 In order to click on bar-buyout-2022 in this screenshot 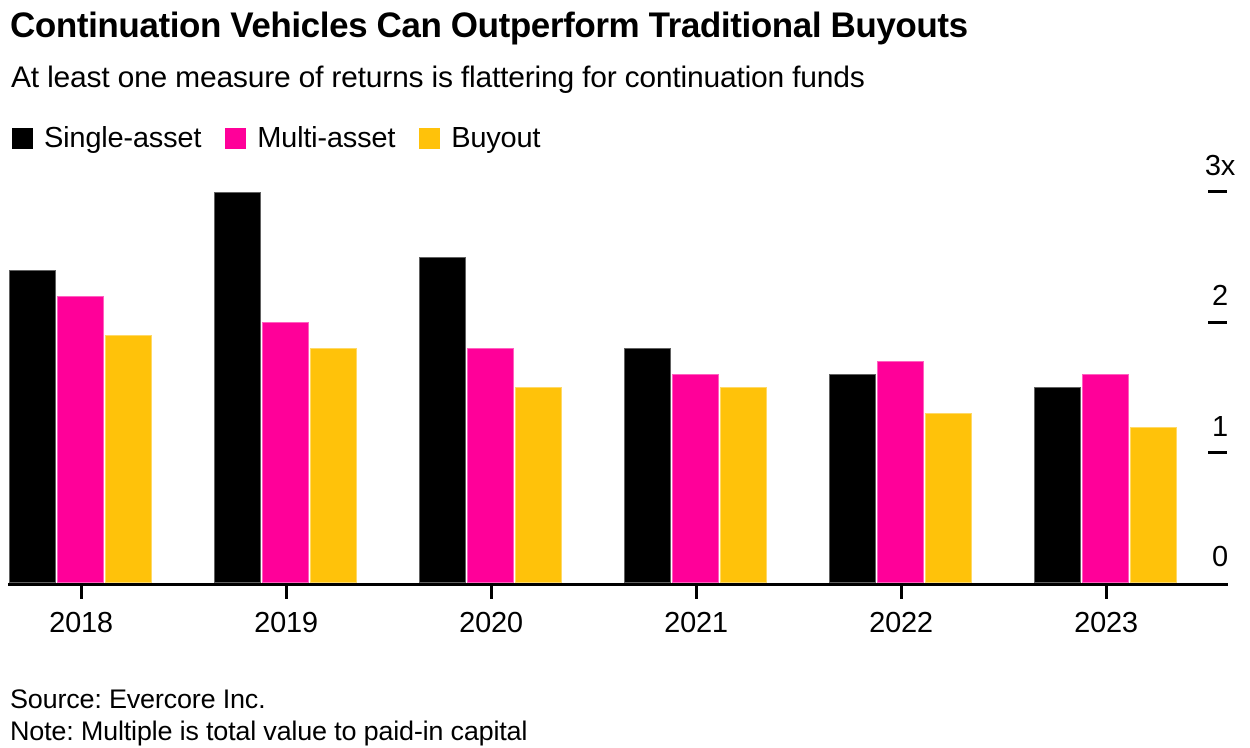, I will do `click(948, 498)`.